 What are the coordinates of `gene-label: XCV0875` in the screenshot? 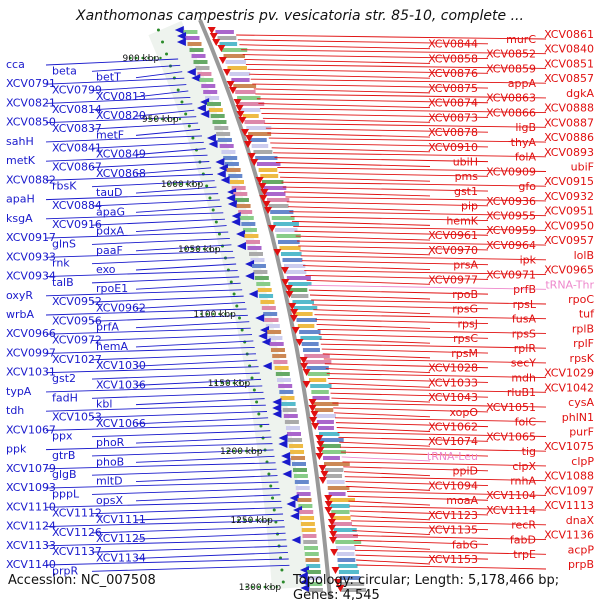 It's located at (453, 88).